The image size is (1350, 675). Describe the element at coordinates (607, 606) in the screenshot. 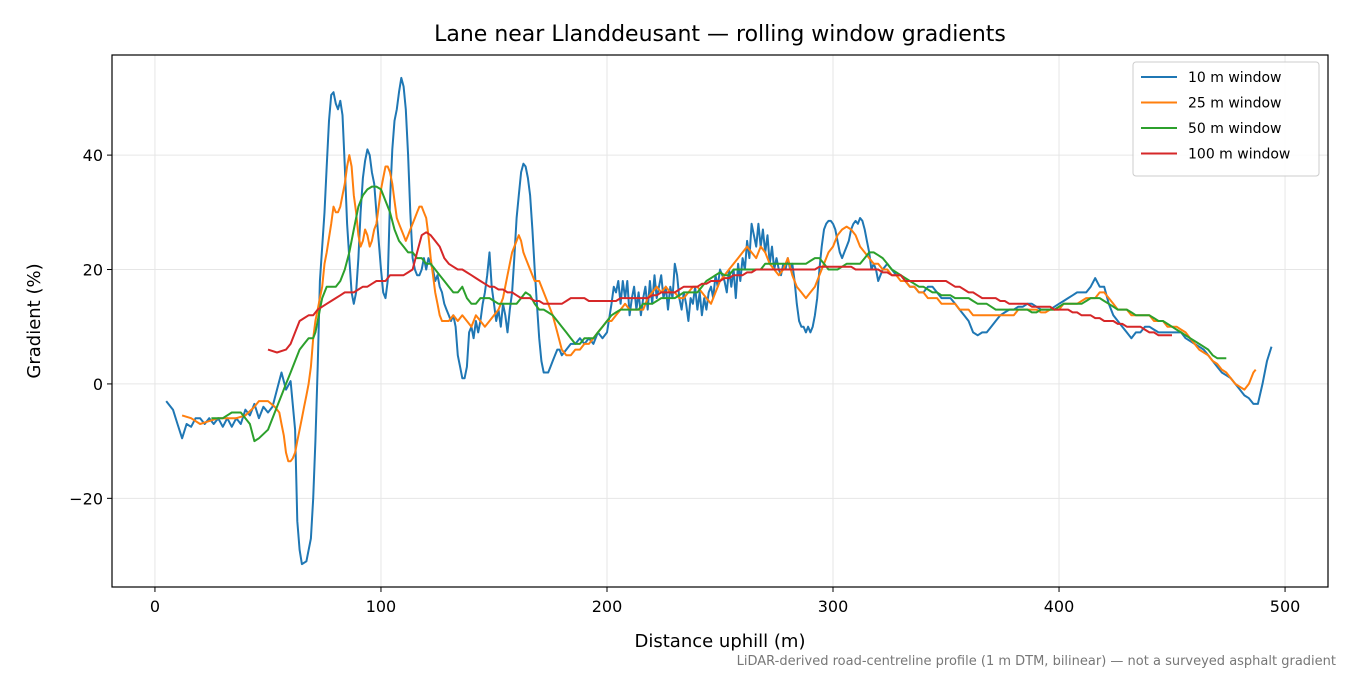

I see `x-tick-label: 200` at that location.